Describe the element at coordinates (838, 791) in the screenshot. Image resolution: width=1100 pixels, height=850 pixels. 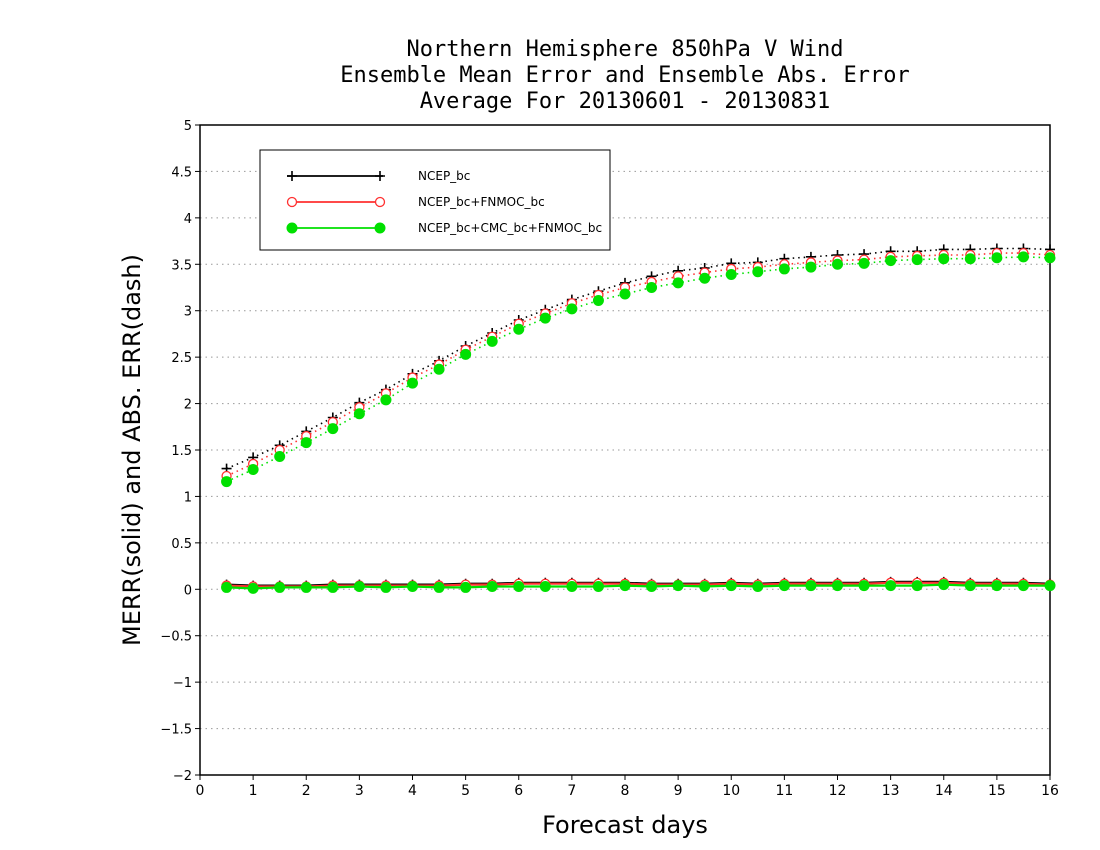
I see `x-tick-label: 12` at that location.